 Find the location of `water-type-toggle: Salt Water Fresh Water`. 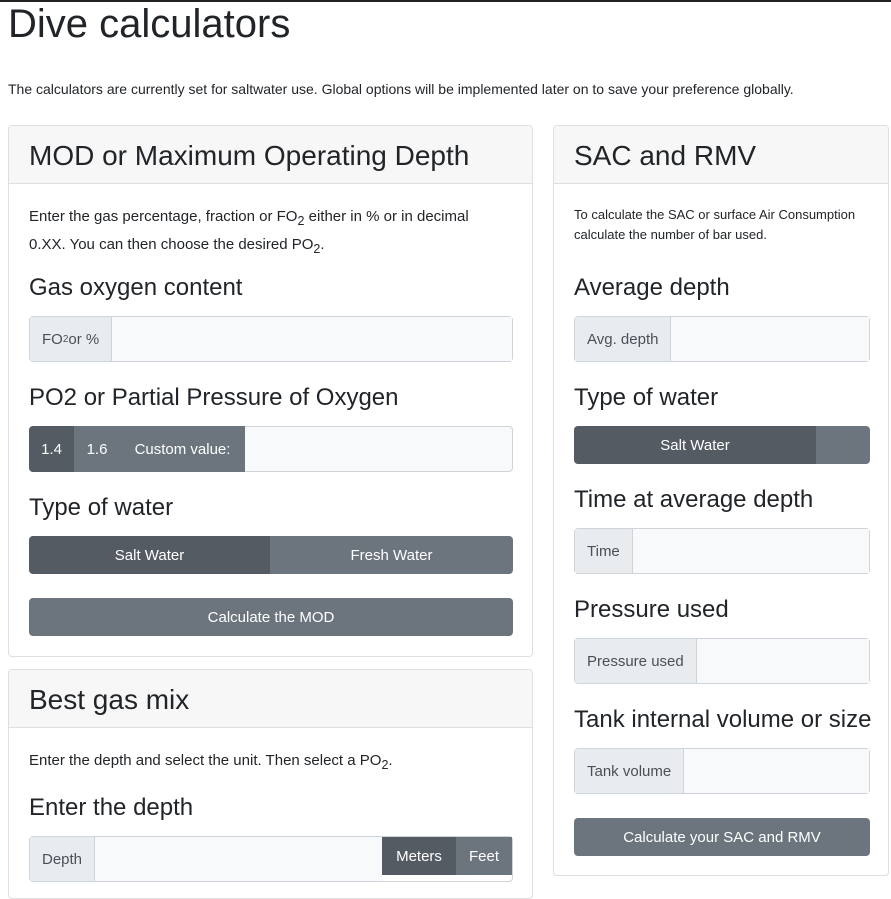

water-type-toggle: Salt Water Fresh Water is located at coordinates (271, 555).